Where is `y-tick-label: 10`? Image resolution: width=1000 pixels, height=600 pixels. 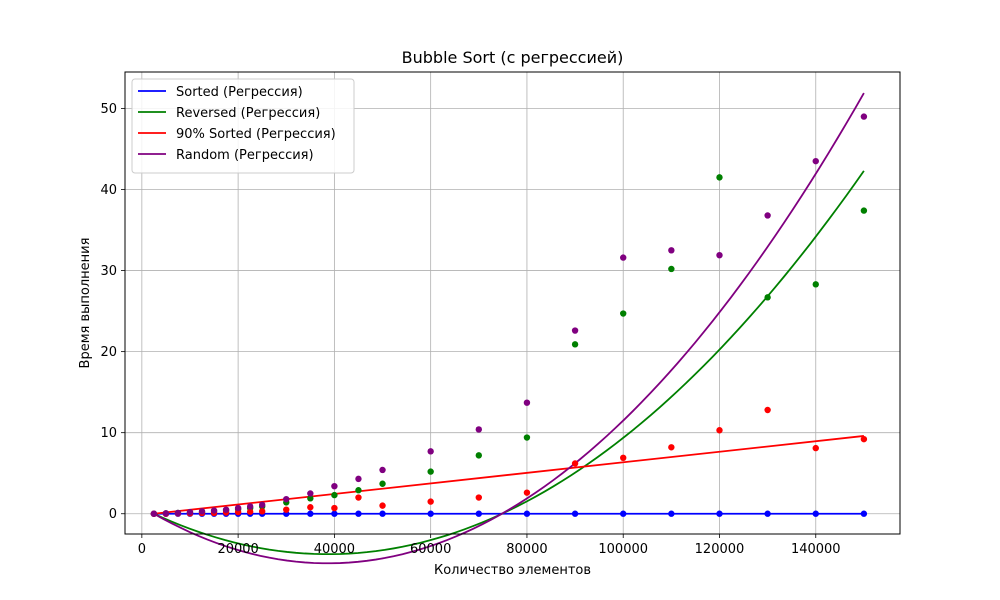
y-tick-label: 10 is located at coordinates (108, 433).